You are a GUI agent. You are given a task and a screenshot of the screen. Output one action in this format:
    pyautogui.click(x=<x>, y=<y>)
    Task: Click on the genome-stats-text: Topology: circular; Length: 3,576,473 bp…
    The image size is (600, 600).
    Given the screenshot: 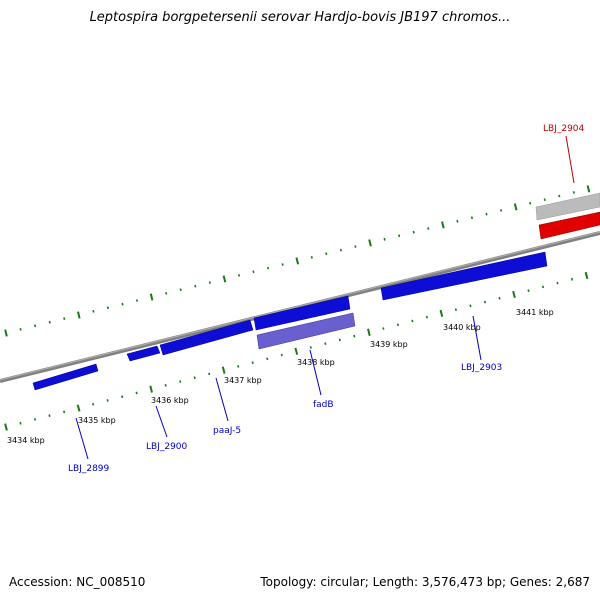 What is the action you would take?
    pyautogui.click(x=425, y=582)
    